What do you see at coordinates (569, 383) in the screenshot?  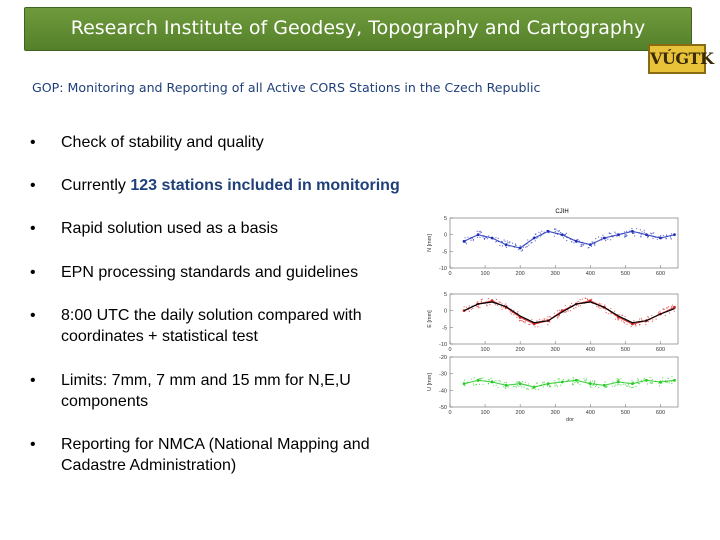 I see `series-u-line` at bounding box center [569, 383].